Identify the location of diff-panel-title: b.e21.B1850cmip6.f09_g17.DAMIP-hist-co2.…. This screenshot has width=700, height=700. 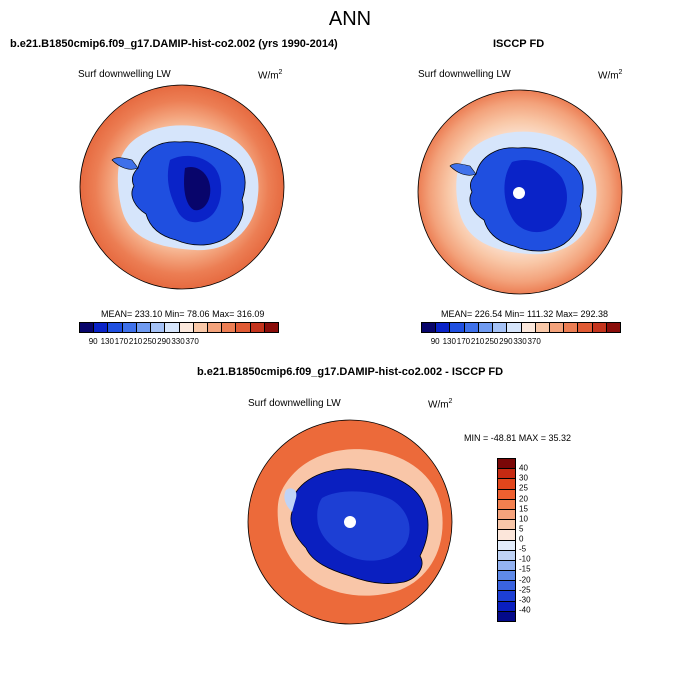
(350, 372).